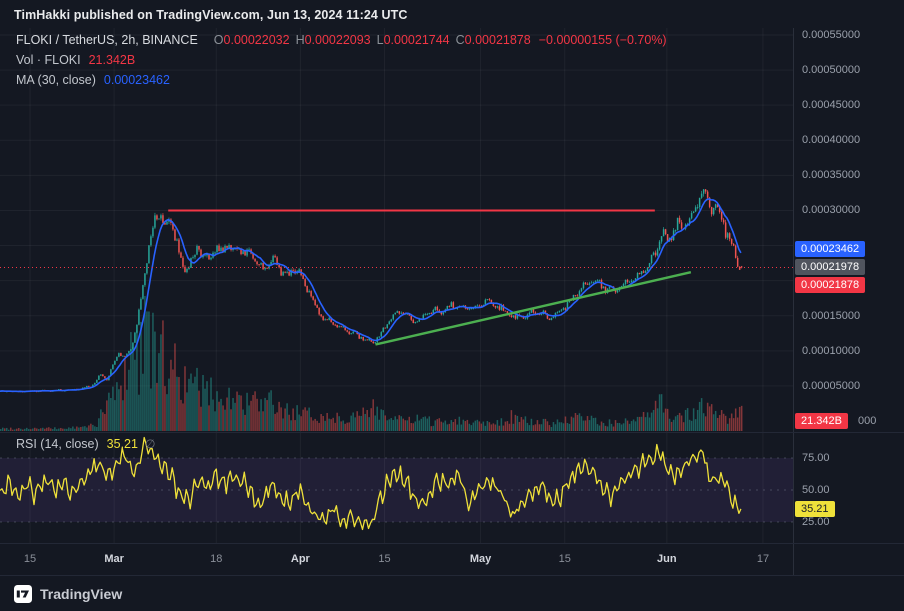 The width and height of the screenshot is (904, 611). What do you see at coordinates (480, 559) in the screenshot?
I see `time-axis-label: May` at bounding box center [480, 559].